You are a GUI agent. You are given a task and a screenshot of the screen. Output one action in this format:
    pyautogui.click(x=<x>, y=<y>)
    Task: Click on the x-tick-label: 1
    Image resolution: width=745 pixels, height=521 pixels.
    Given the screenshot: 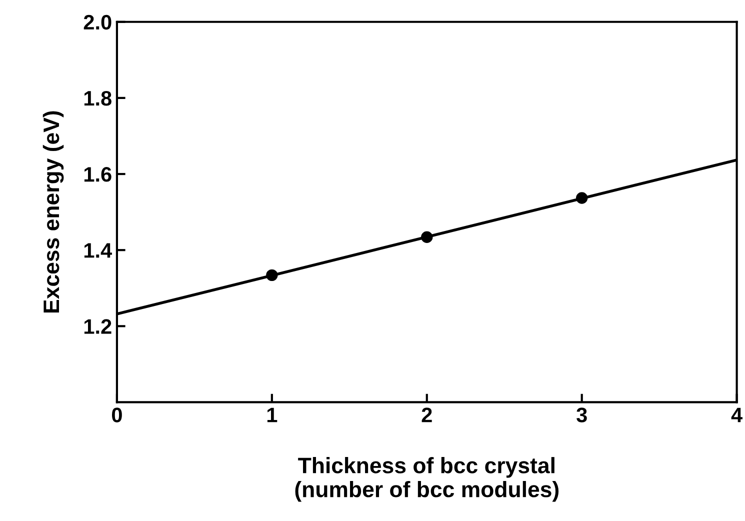 What is the action you would take?
    pyautogui.click(x=272, y=415)
    